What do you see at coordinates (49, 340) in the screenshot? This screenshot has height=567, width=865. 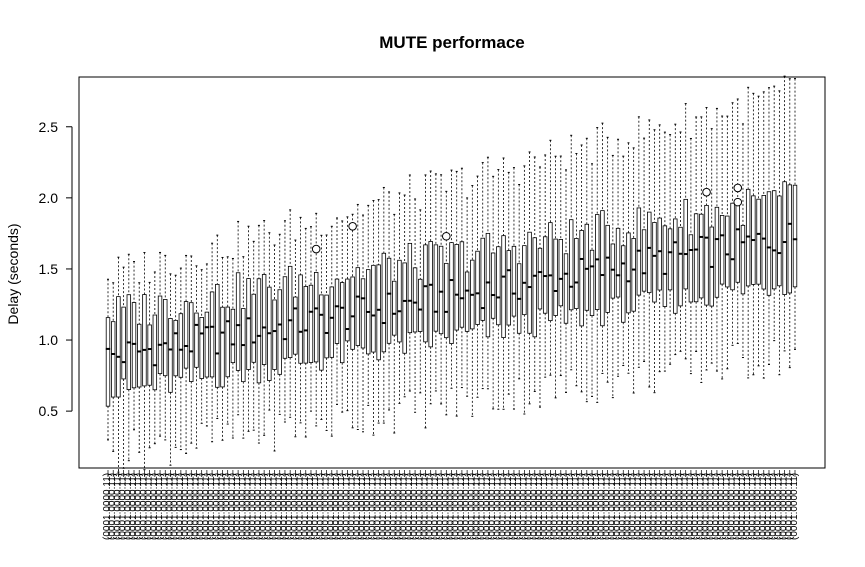 I see `y-tick-label: 1.0` at bounding box center [49, 340].